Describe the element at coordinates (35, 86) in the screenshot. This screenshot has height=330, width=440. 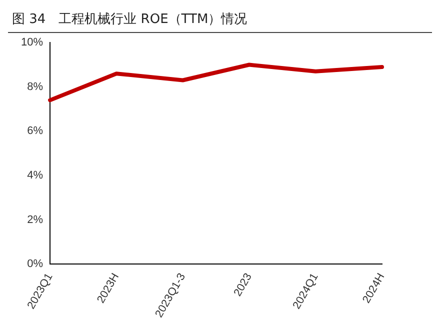
I see `y-tick-label: 8%` at that location.